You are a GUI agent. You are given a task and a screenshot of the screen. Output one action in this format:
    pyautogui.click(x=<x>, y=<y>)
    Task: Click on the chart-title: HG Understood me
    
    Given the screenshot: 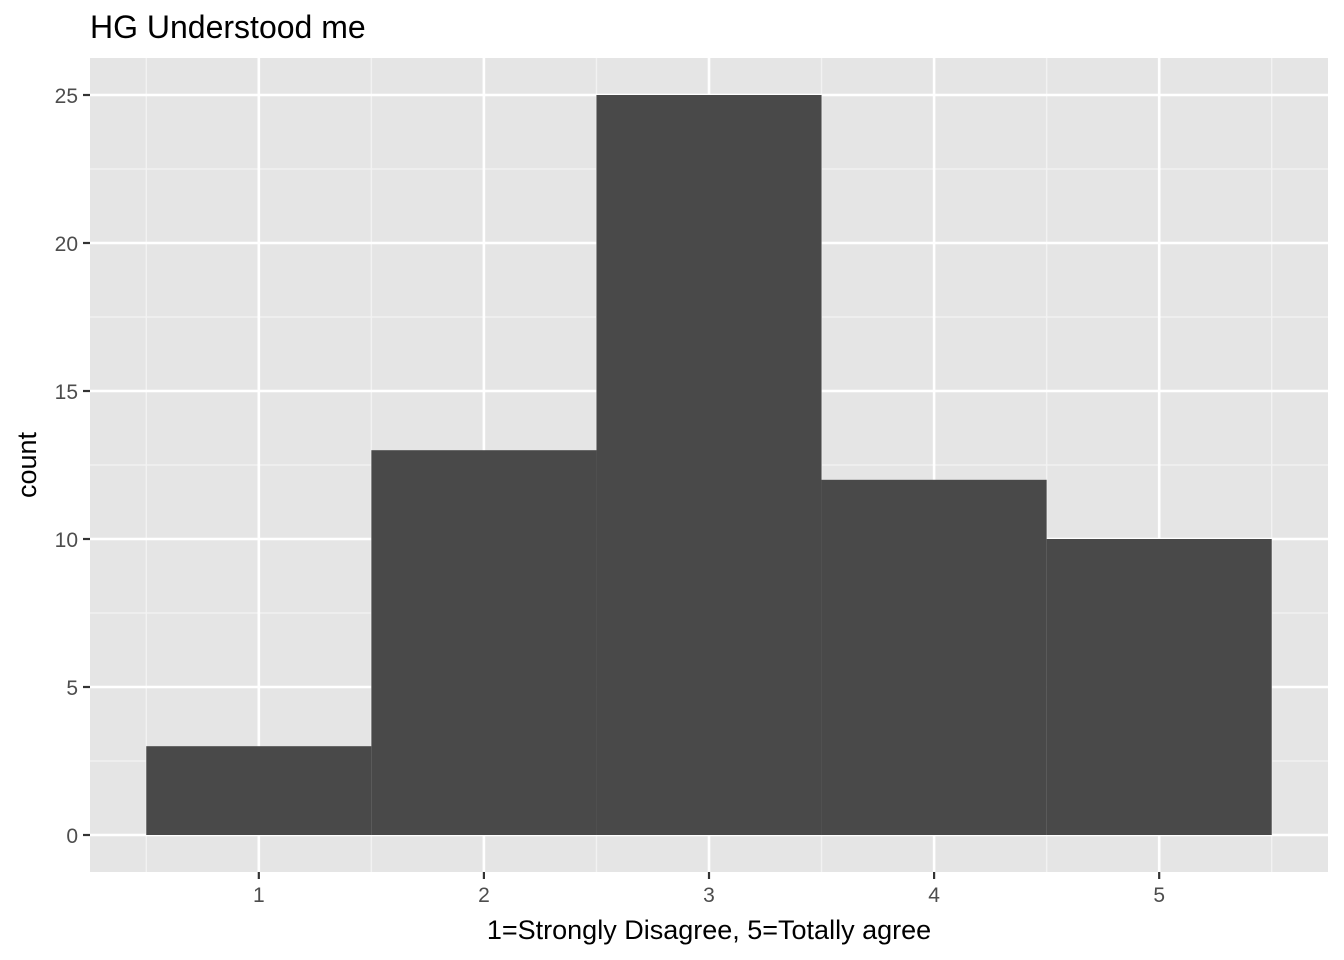 What is the action you would take?
    pyautogui.click(x=228, y=27)
    